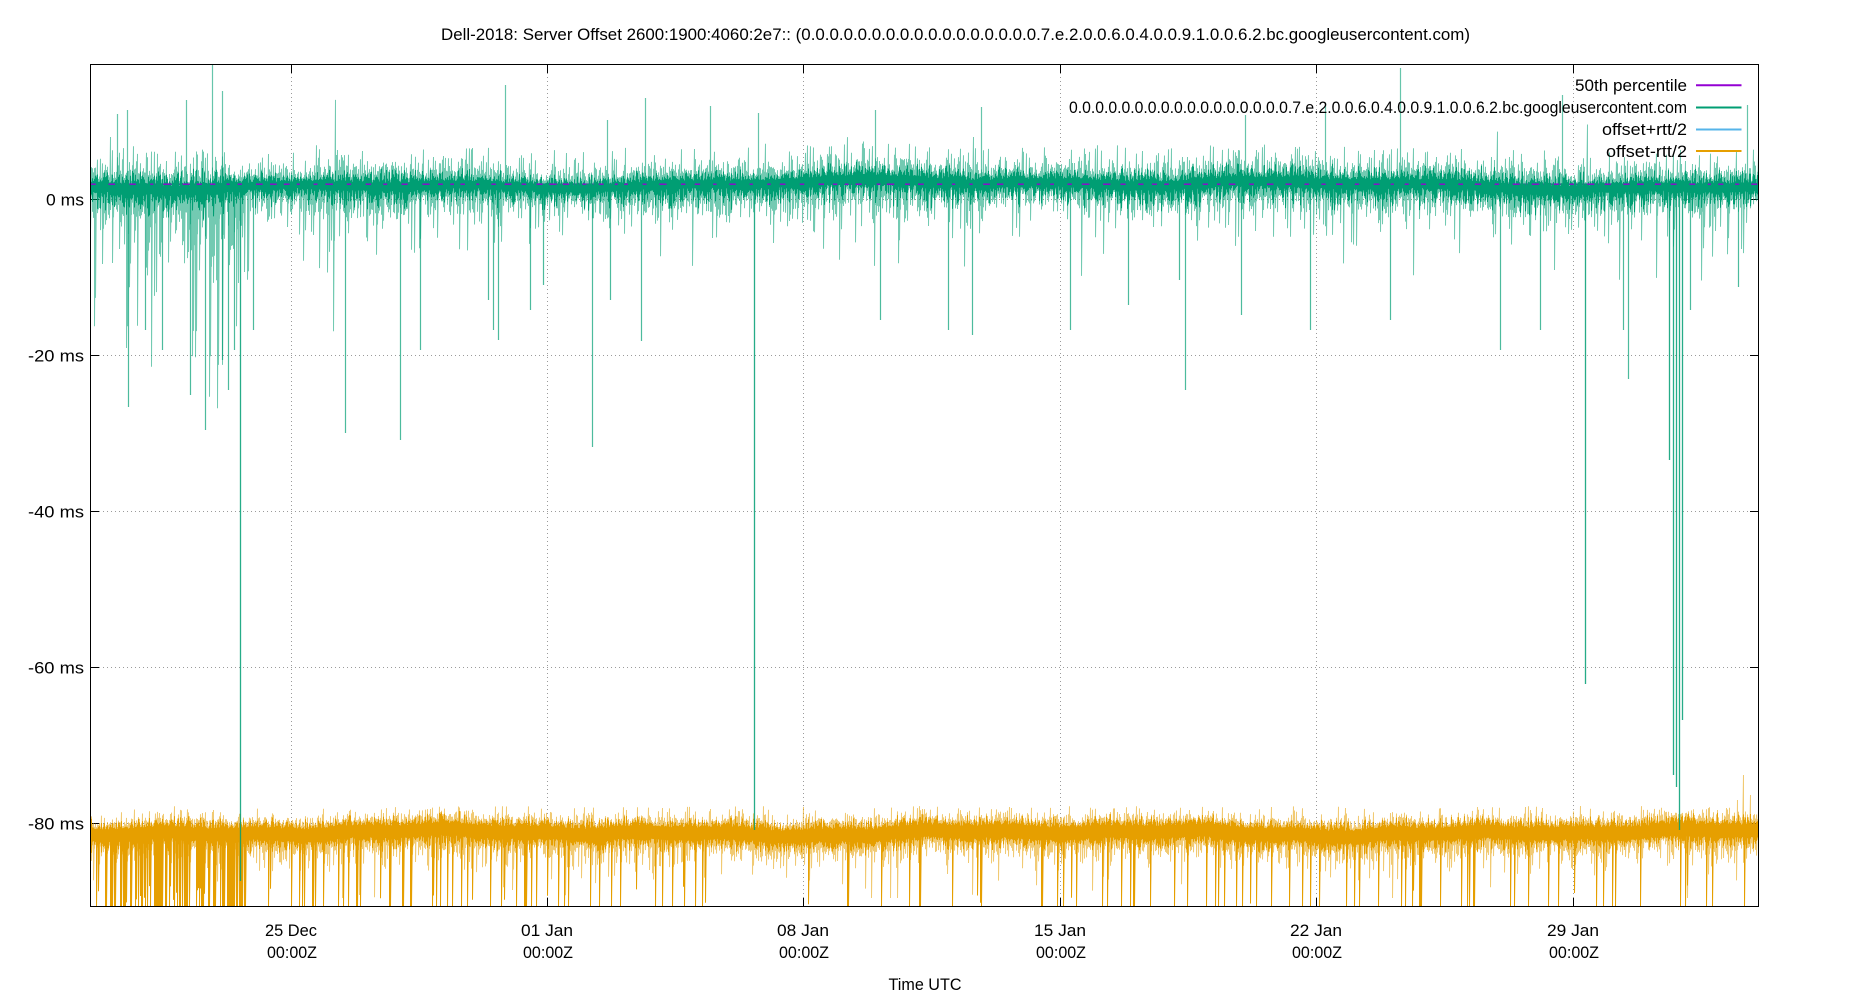  Describe the element at coordinates (65, 200) in the screenshot. I see `svg-text: 0 ms` at that location.